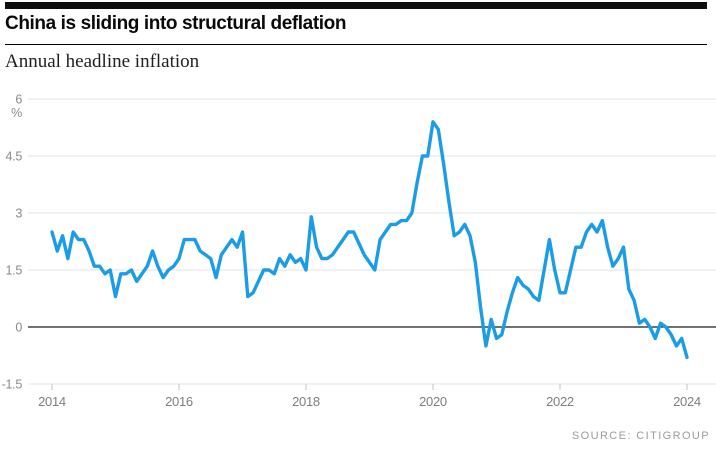 The image size is (716, 452). What do you see at coordinates (356, 5) in the screenshot?
I see `header-accent-bar` at bounding box center [356, 5].